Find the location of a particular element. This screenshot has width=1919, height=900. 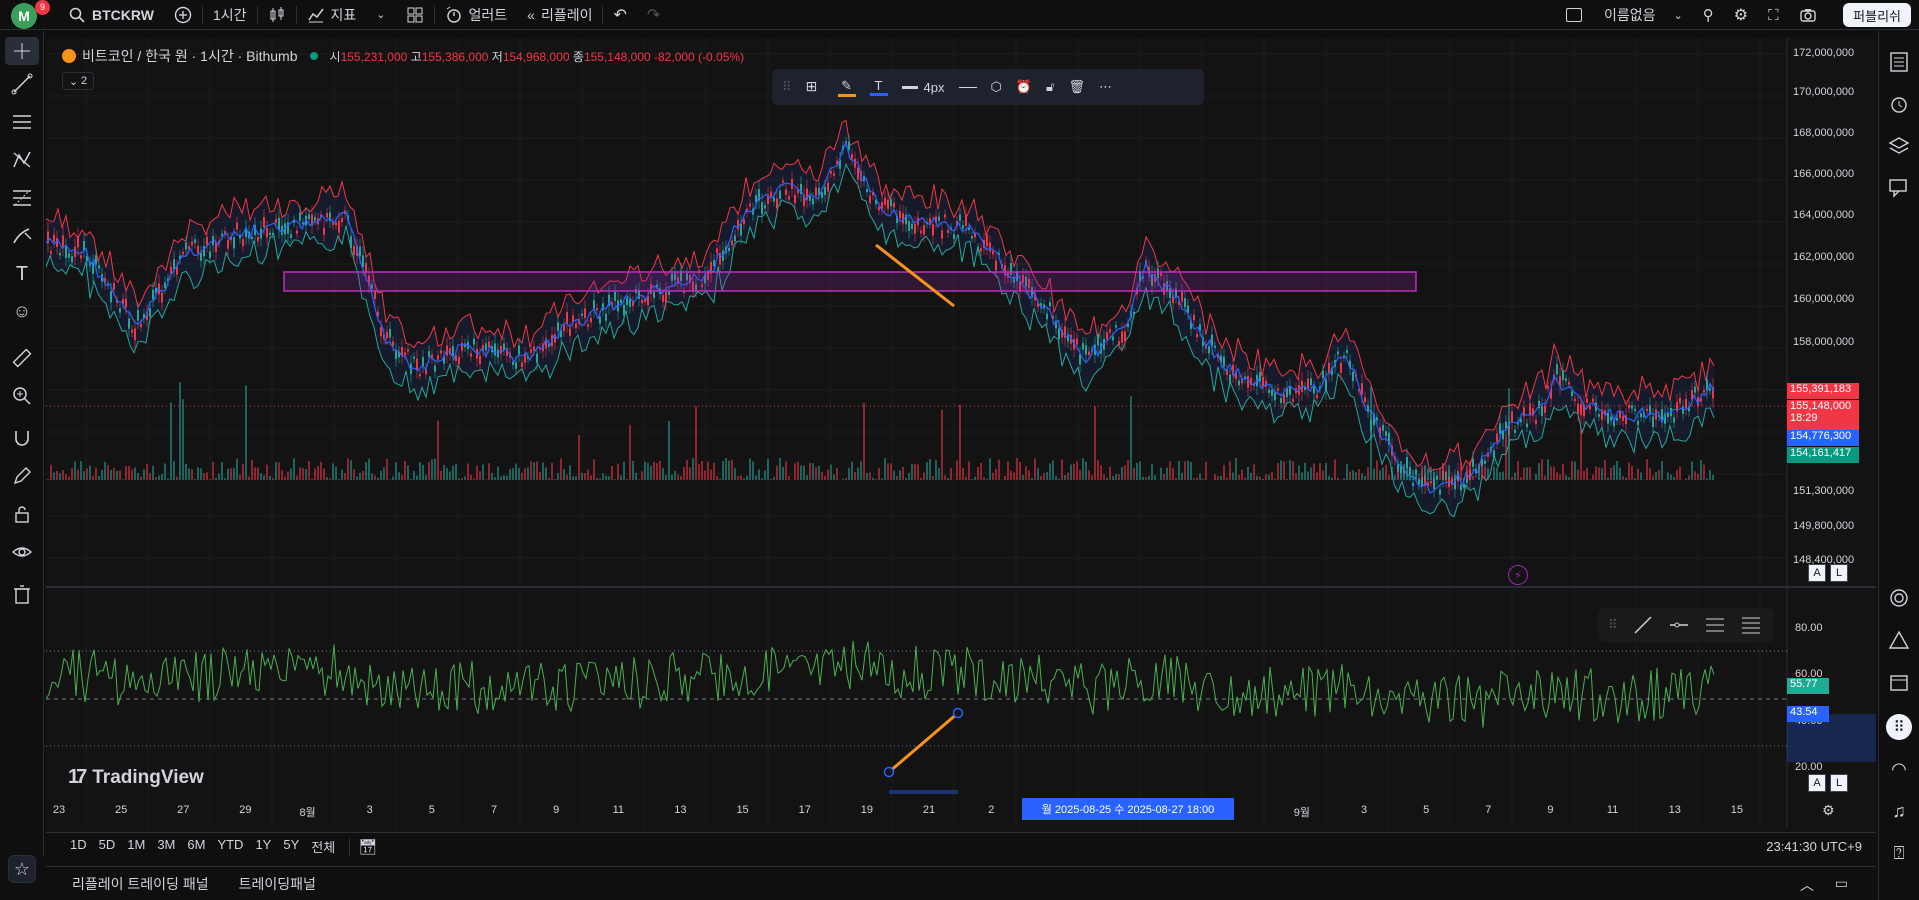

alert-button: 얼러트 is located at coordinates (476, 15).